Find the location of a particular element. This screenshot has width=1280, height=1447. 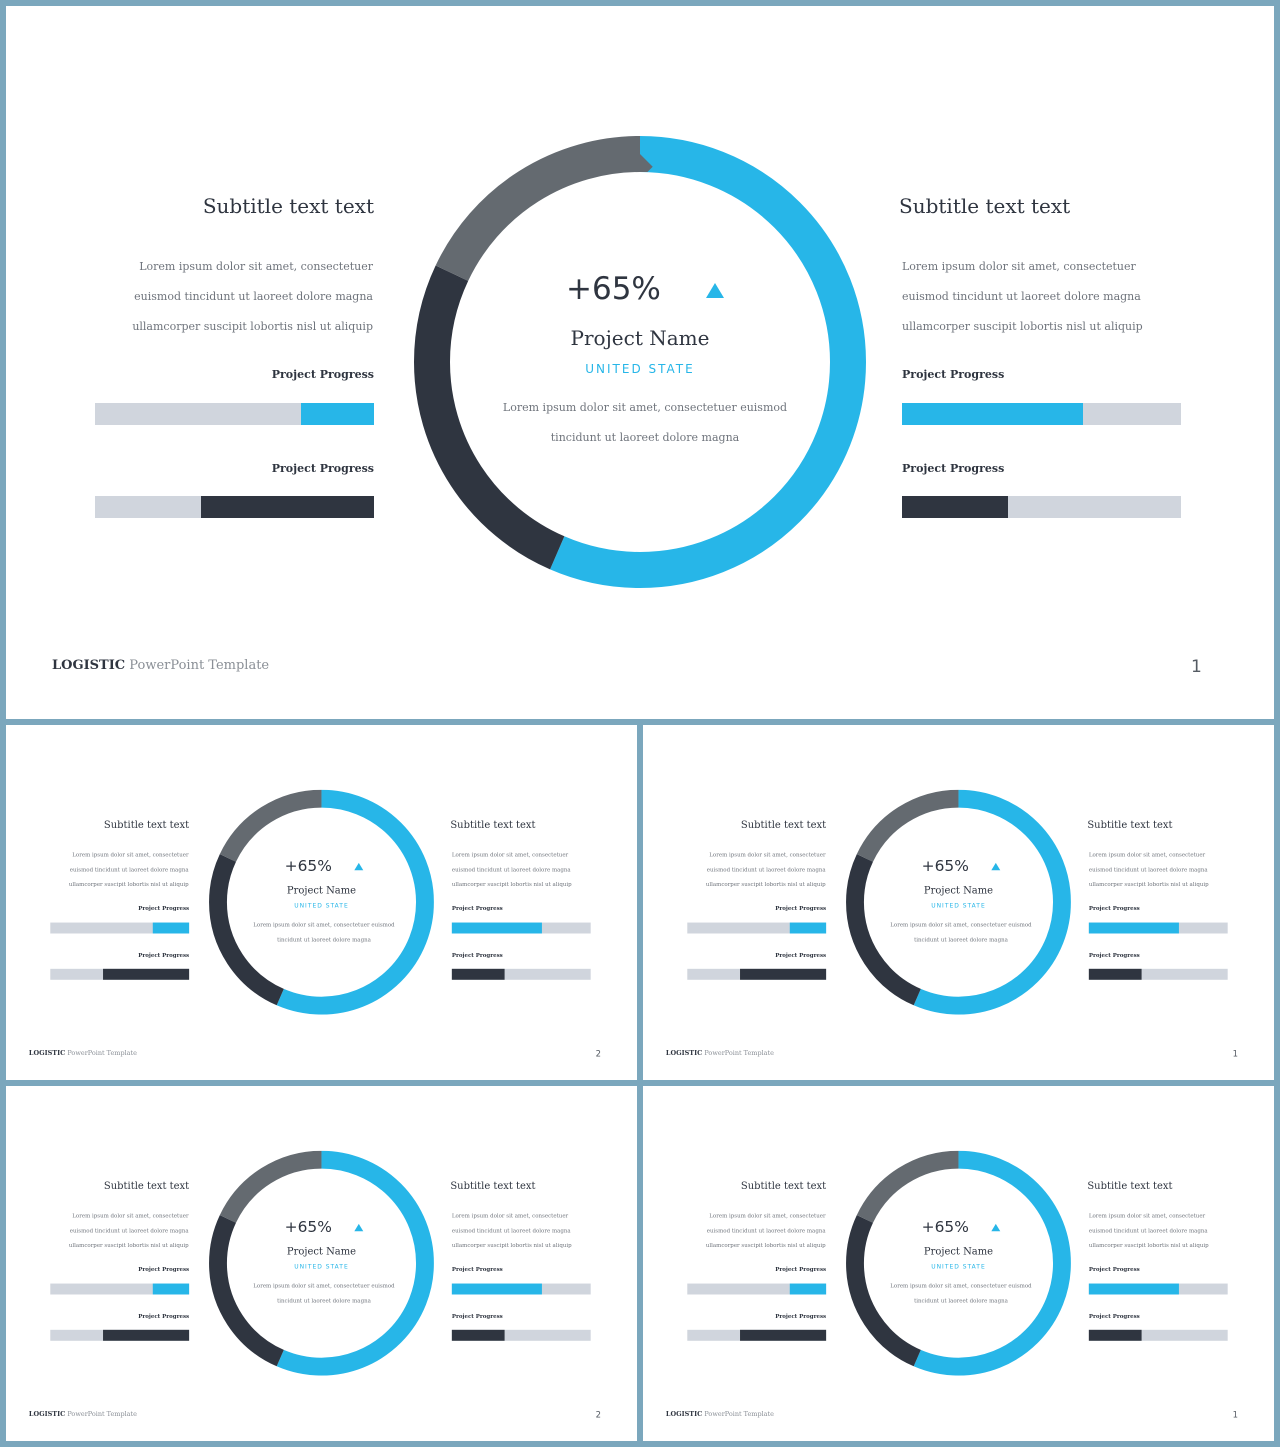

project-name: Project Name is located at coordinates (958, 890).